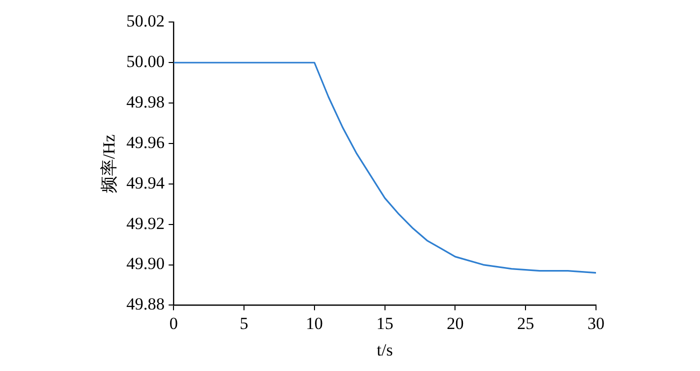  What do you see at coordinates (385, 323) in the screenshot?
I see `x-tick-label: 15` at bounding box center [385, 323].